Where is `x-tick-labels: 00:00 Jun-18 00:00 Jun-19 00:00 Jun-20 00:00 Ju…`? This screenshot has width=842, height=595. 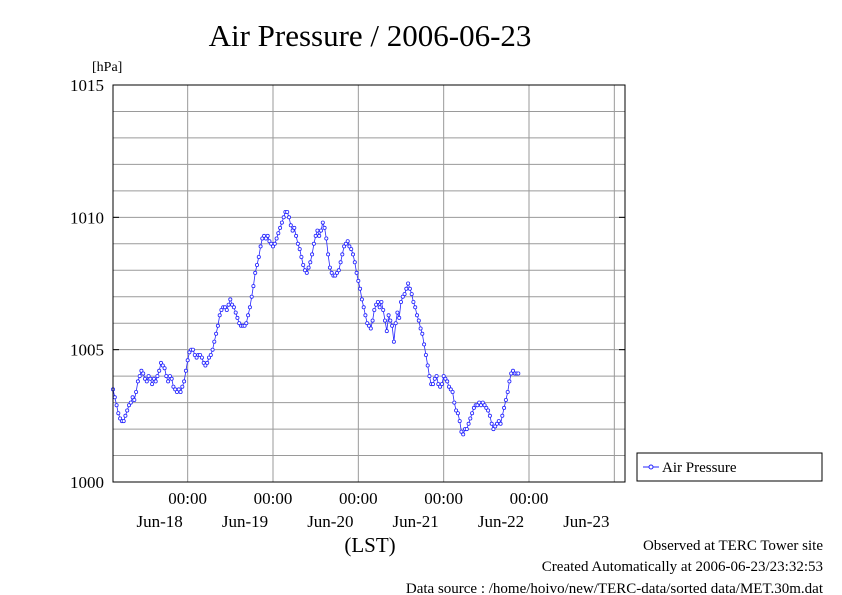
x-tick-labels: 00:00 Jun-18 00:00 Jun-19 00:00 Jun-20 00:00 Ju… is located at coordinates (373, 510).